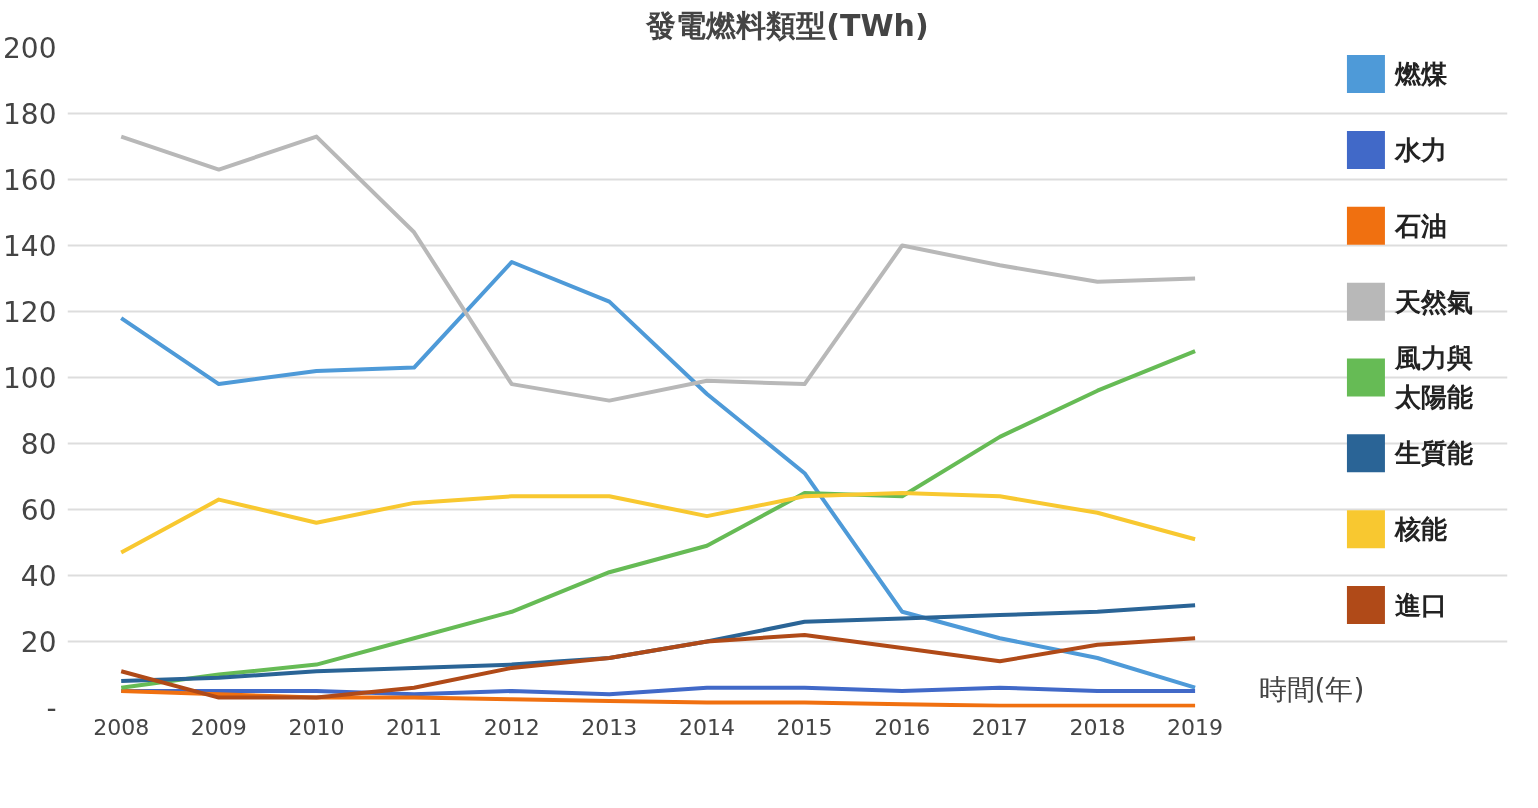  Describe the element at coordinates (30, 312) in the screenshot. I see `y-tick-label: 120` at that location.